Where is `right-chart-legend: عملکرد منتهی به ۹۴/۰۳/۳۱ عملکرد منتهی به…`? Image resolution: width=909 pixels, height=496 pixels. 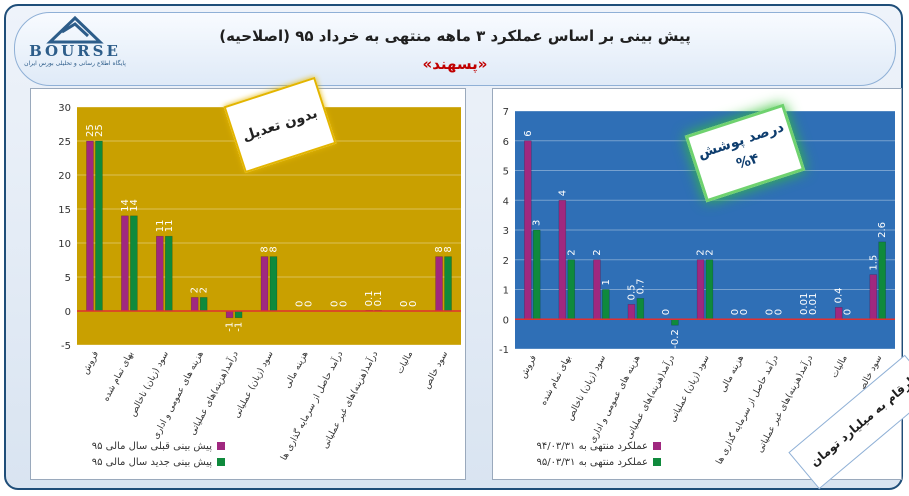 right-chart-legend: عملکرد منتهی به ۹۴/۰۳/۳۱ عملکرد منتهی به… is located at coordinates (598, 455).